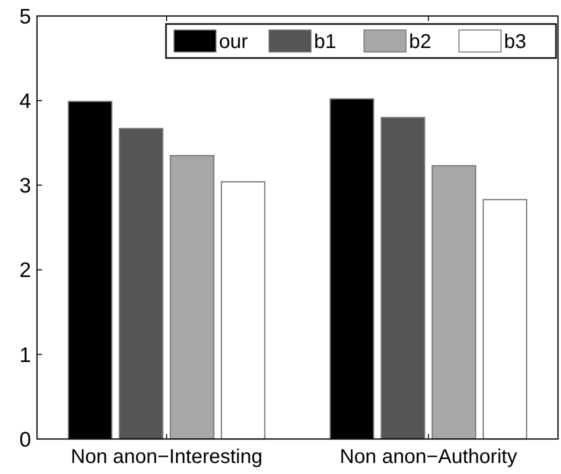 This screenshot has height=474, width=561. I want to click on y-tick-label: 5, so click(25, 16).